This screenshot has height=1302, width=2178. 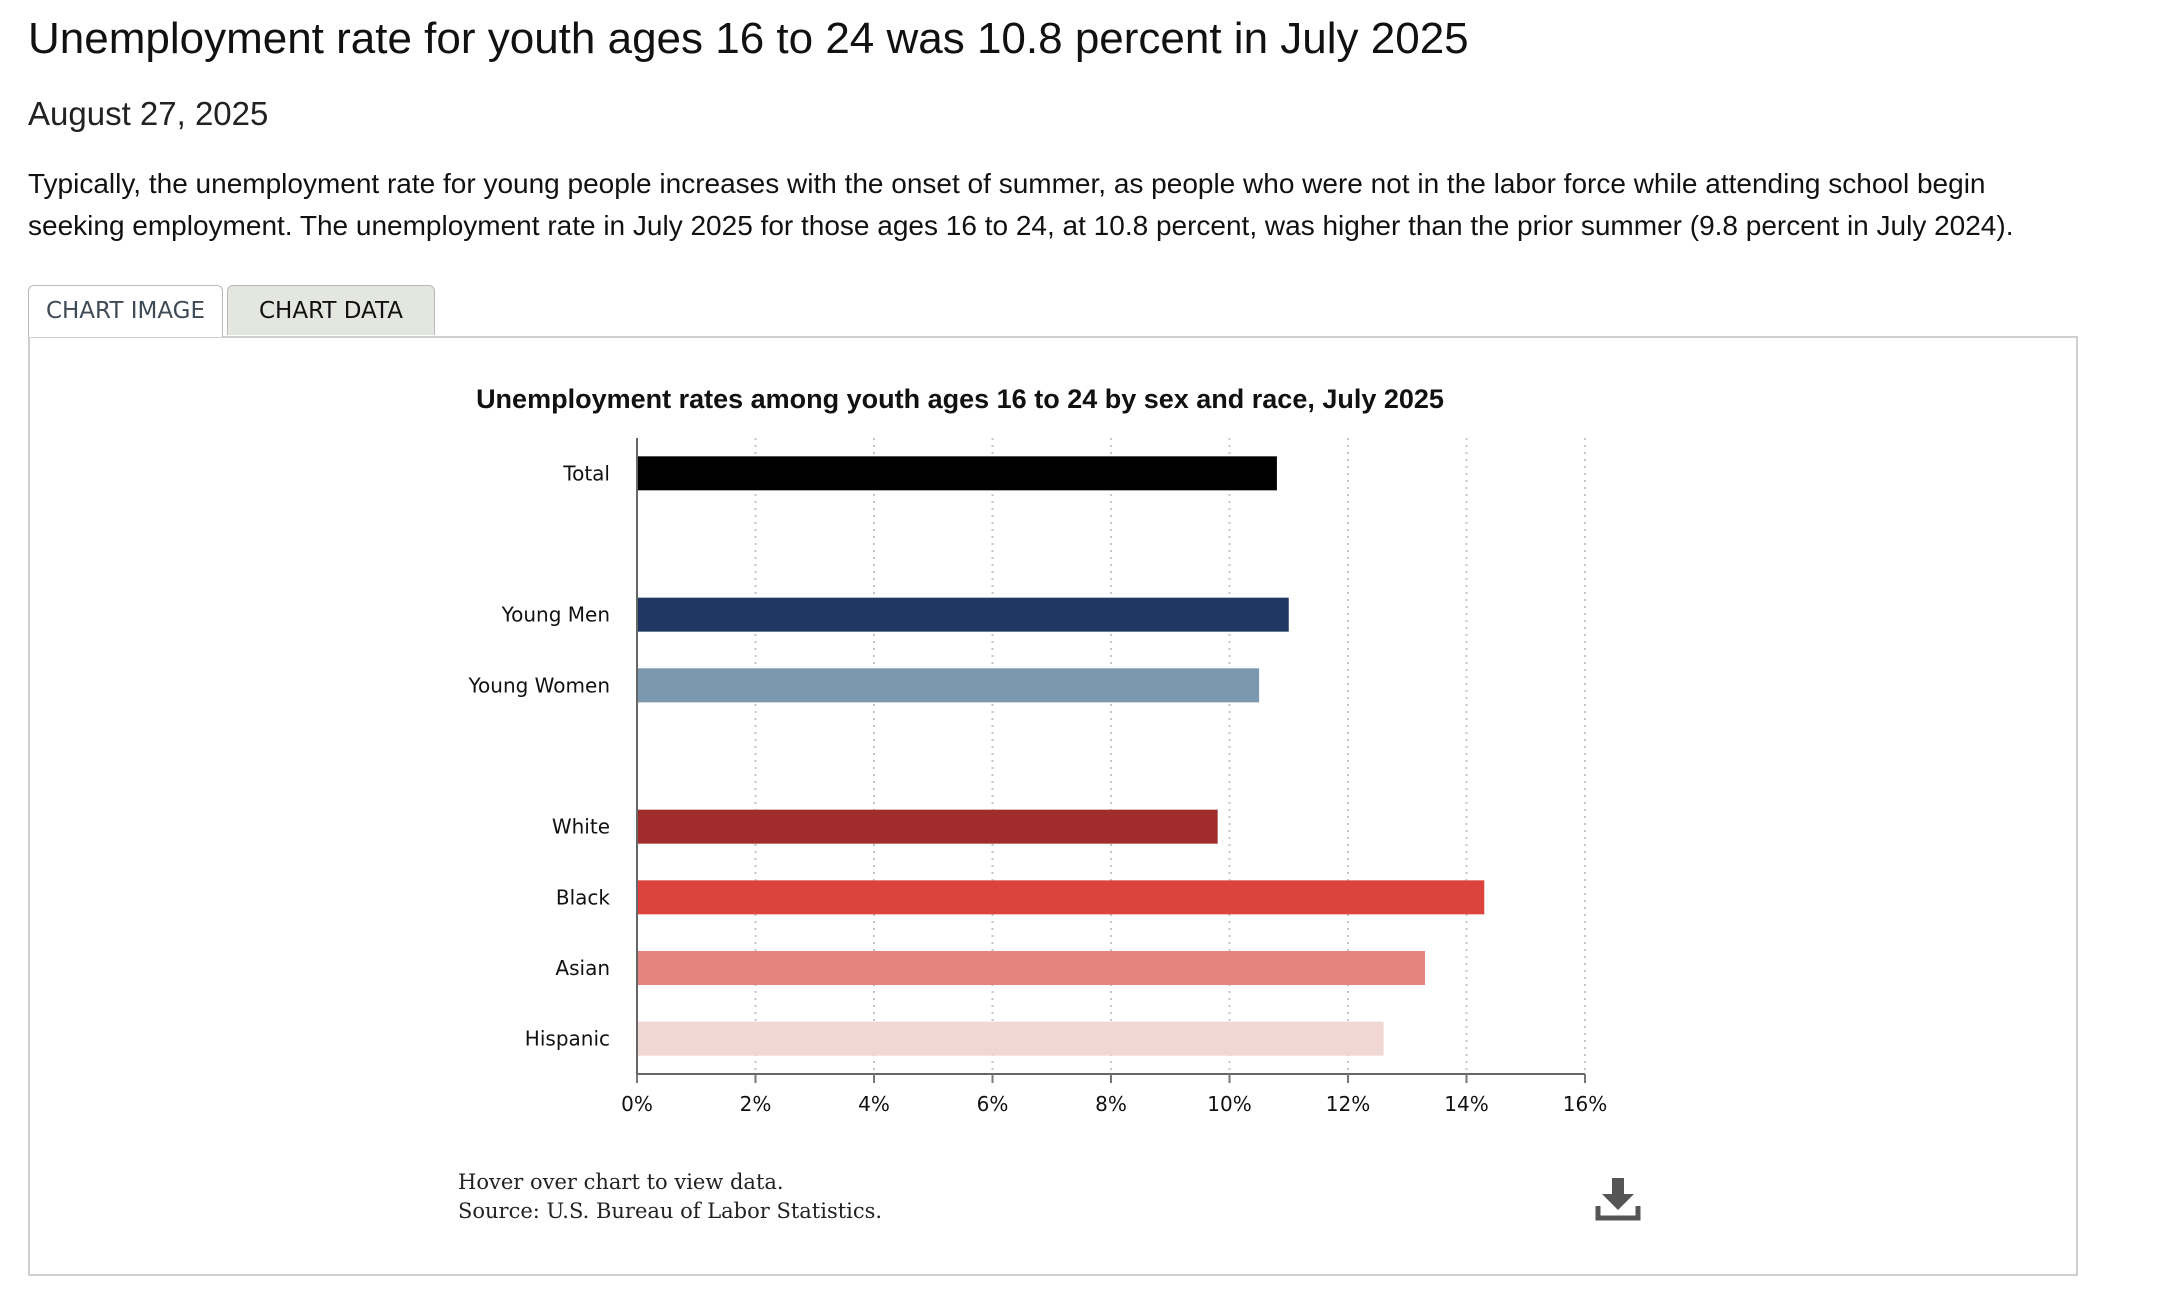 I want to click on x-tick-label: 6%, so click(x=993, y=1104).